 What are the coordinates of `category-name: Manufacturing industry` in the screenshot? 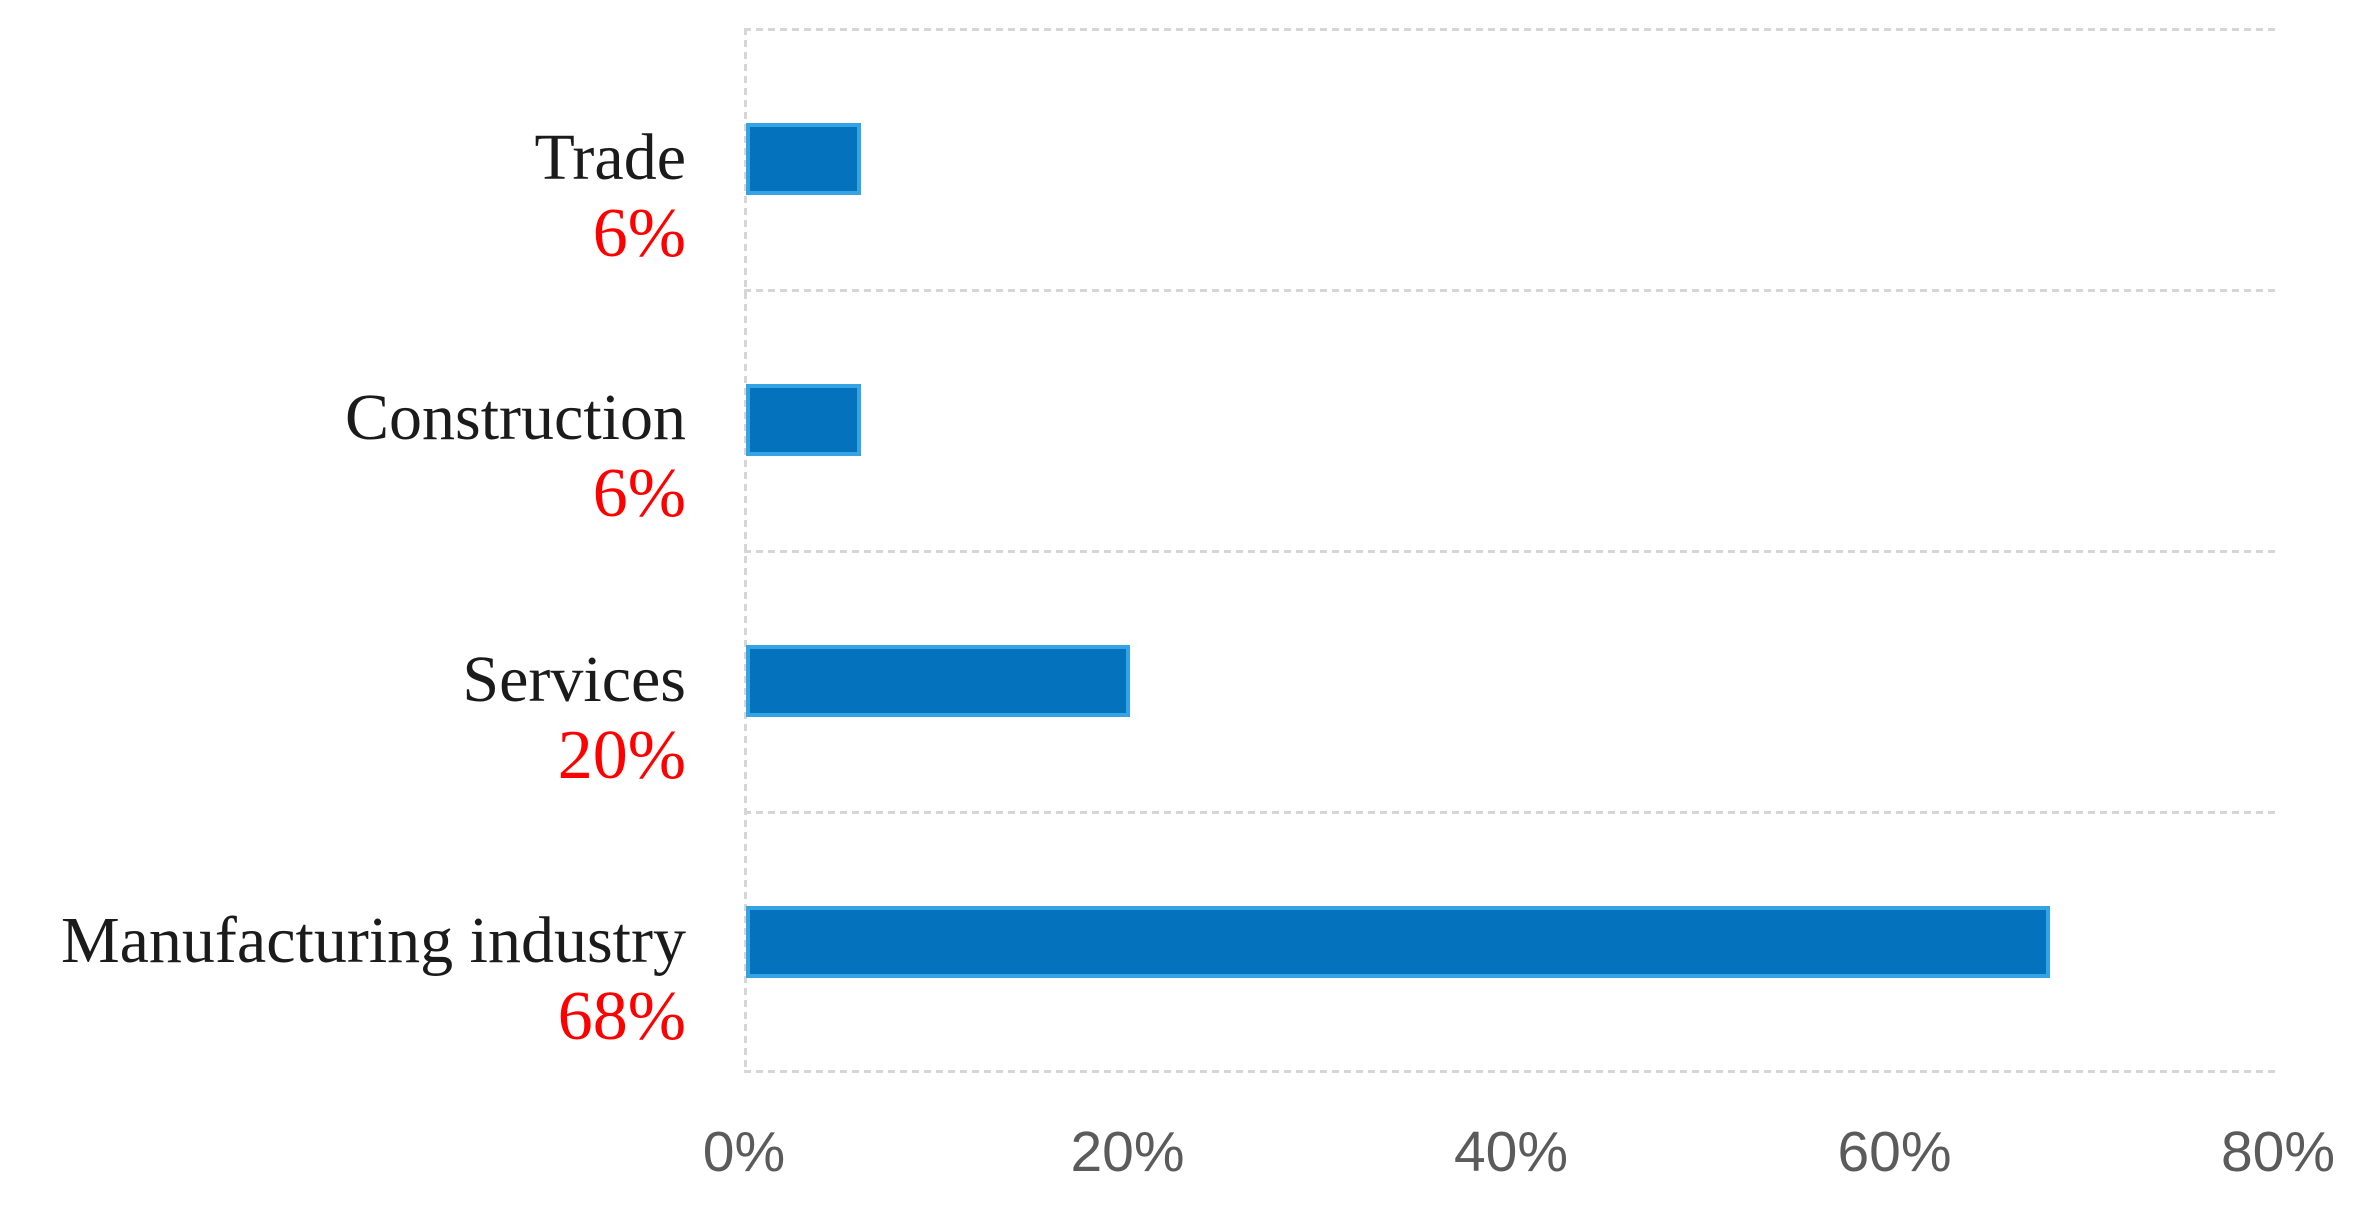 It's located at (373, 940).